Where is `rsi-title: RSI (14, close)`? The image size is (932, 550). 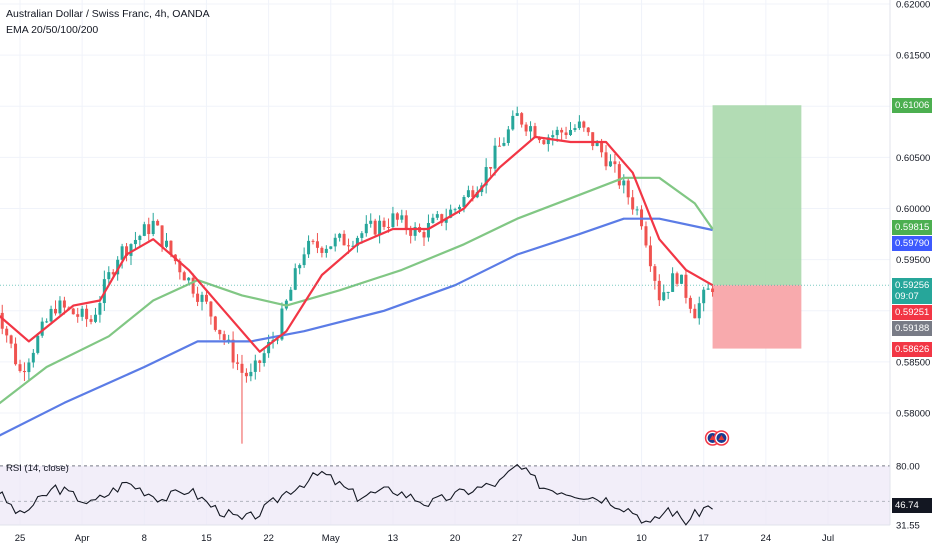
rsi-title: RSI (14, close) is located at coordinates (37, 468).